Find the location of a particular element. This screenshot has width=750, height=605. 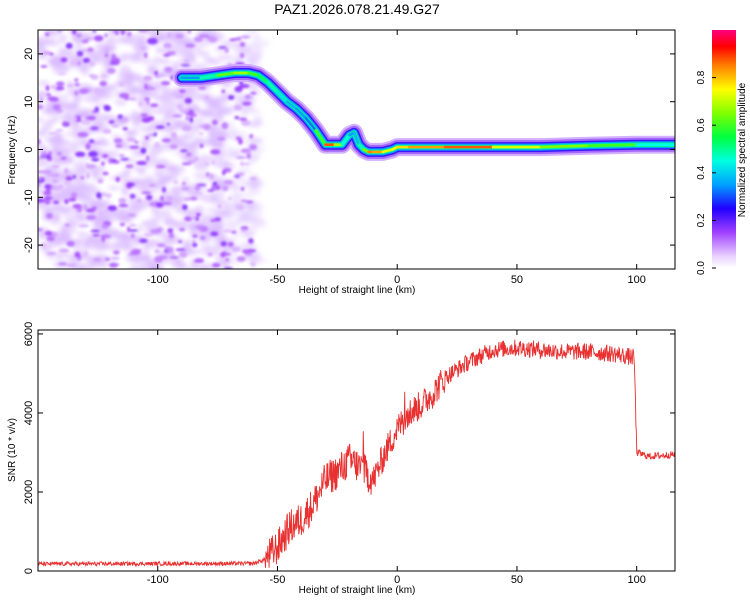

snr-ylabel: SNR (10 * v/v) is located at coordinates (12, 450).